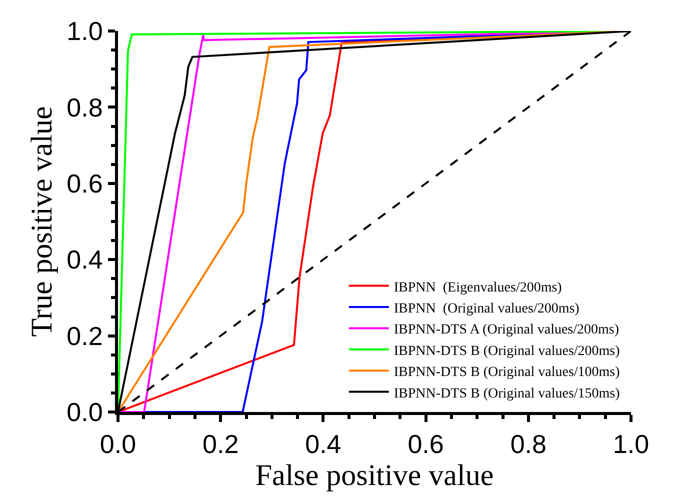 The image size is (686, 498). Describe the element at coordinates (84, 259) in the screenshot. I see `y-tick-label: 0.4` at that location.